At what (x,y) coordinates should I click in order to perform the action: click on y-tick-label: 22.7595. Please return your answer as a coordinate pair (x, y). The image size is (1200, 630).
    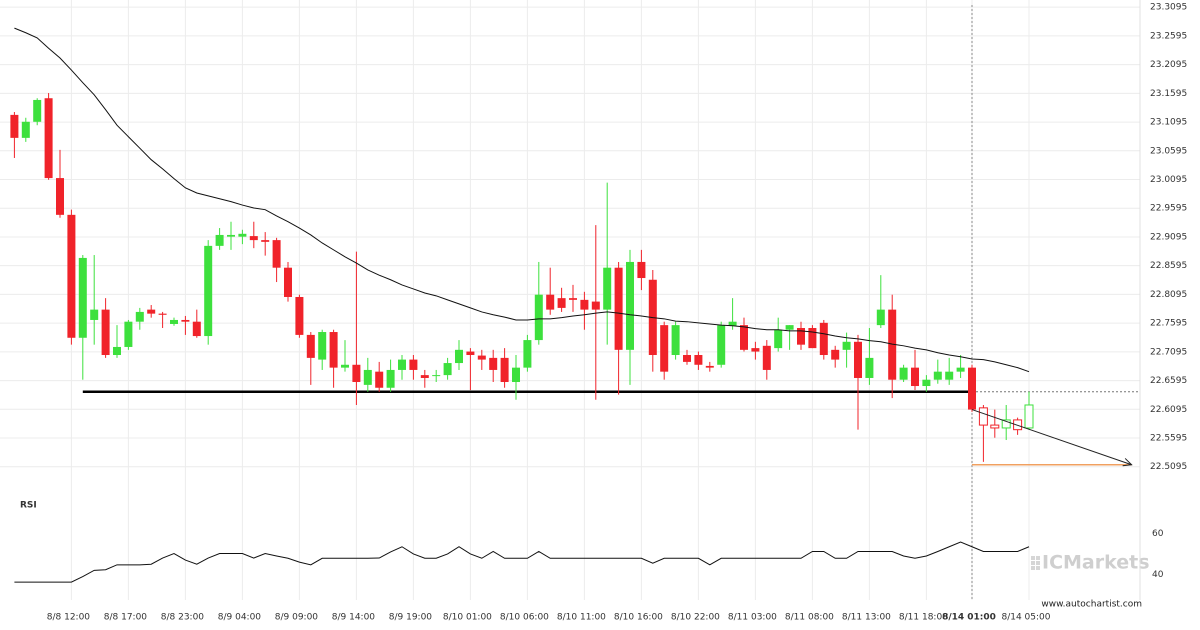
    Looking at the image, I should click on (1168, 324).